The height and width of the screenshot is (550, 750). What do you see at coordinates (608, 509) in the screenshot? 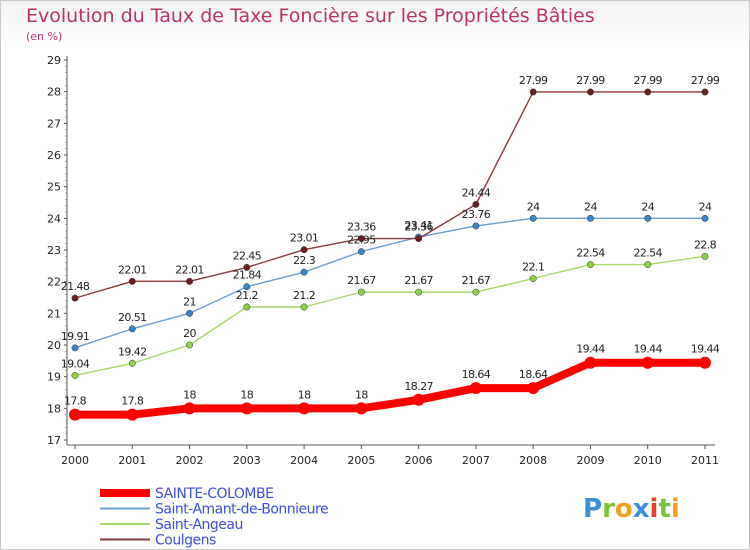
I see `logo-letter: r` at bounding box center [608, 509].